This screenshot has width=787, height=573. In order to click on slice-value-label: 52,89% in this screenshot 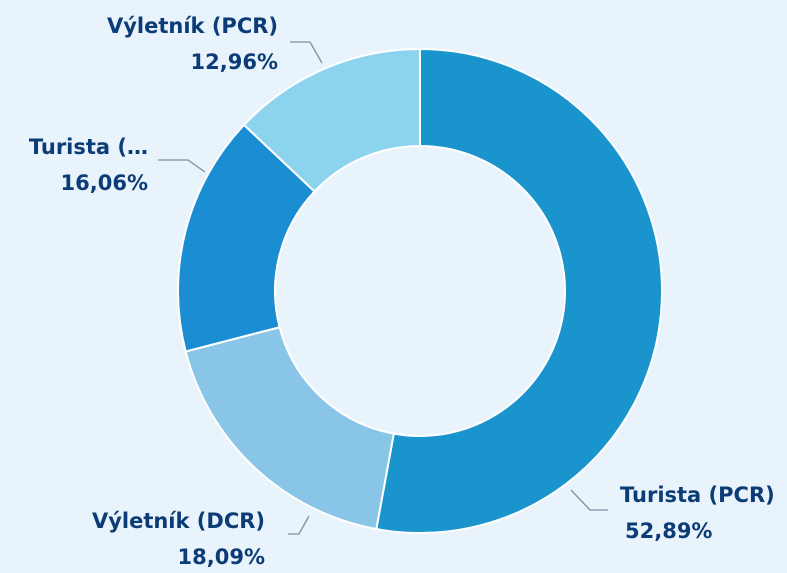, I will do `click(668, 531)`.